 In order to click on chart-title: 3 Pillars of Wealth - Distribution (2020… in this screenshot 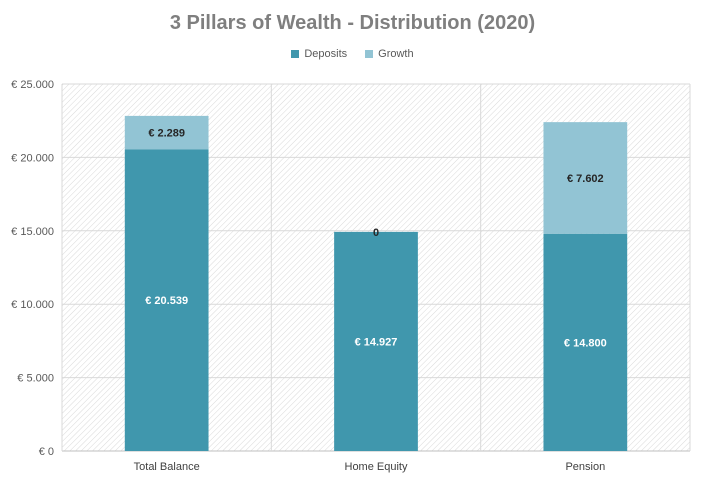, I will do `click(352, 23)`.